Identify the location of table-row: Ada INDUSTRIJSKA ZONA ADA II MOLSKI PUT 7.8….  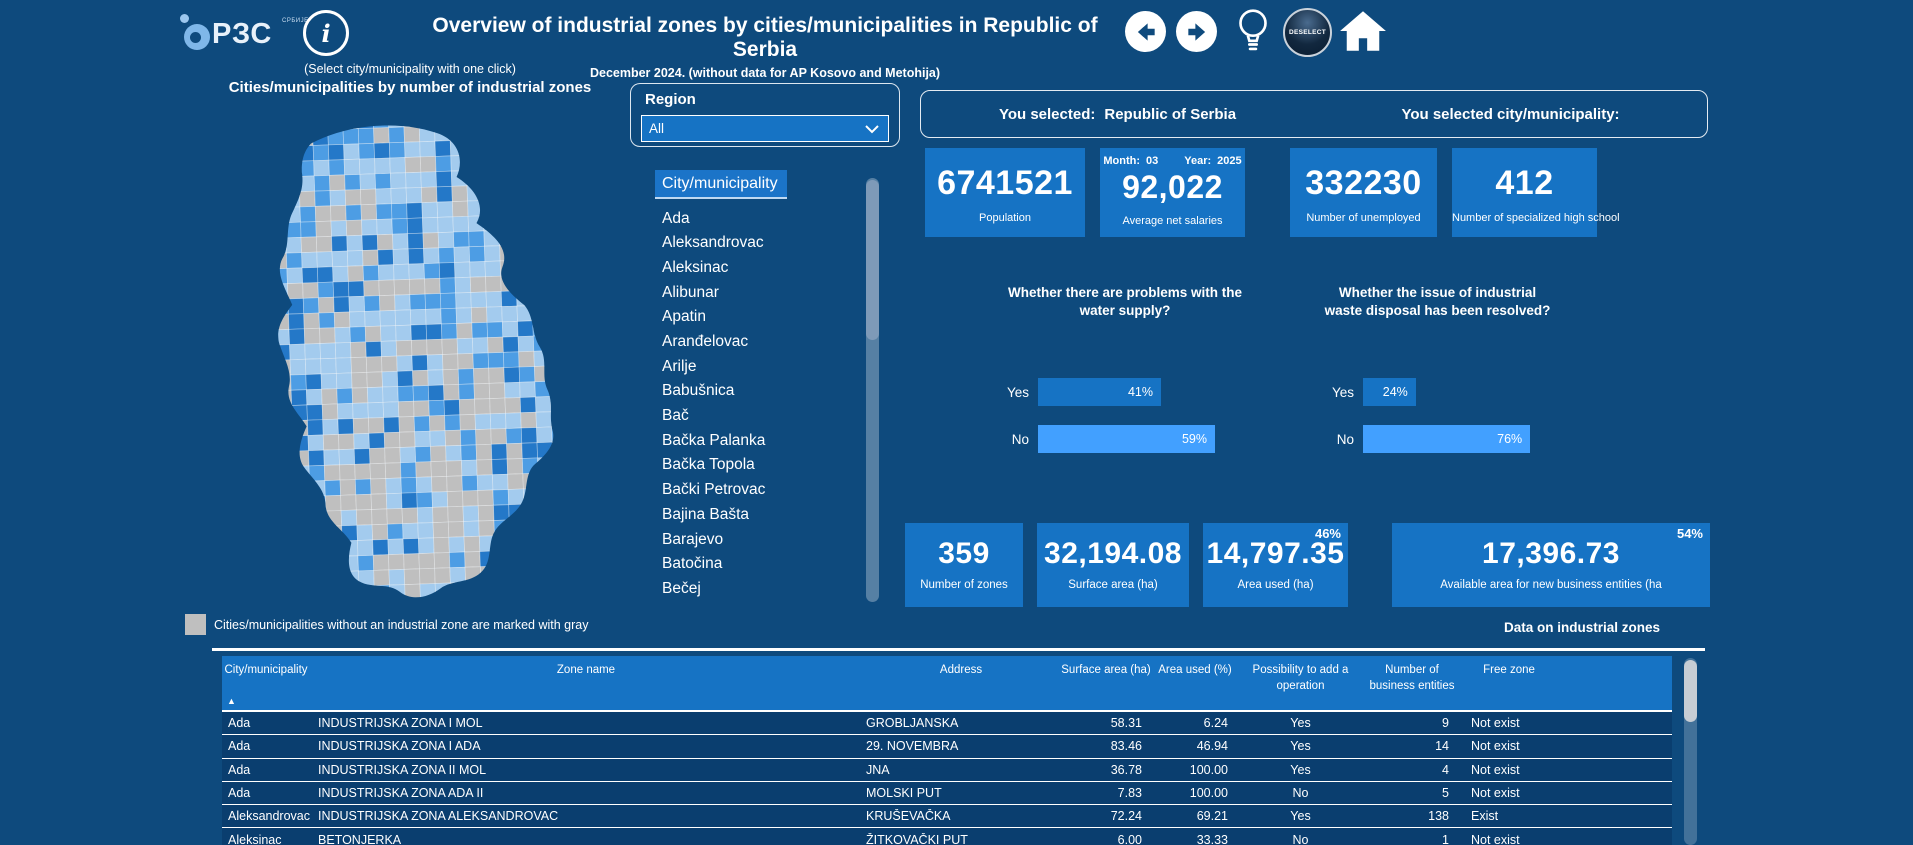
(947, 793).